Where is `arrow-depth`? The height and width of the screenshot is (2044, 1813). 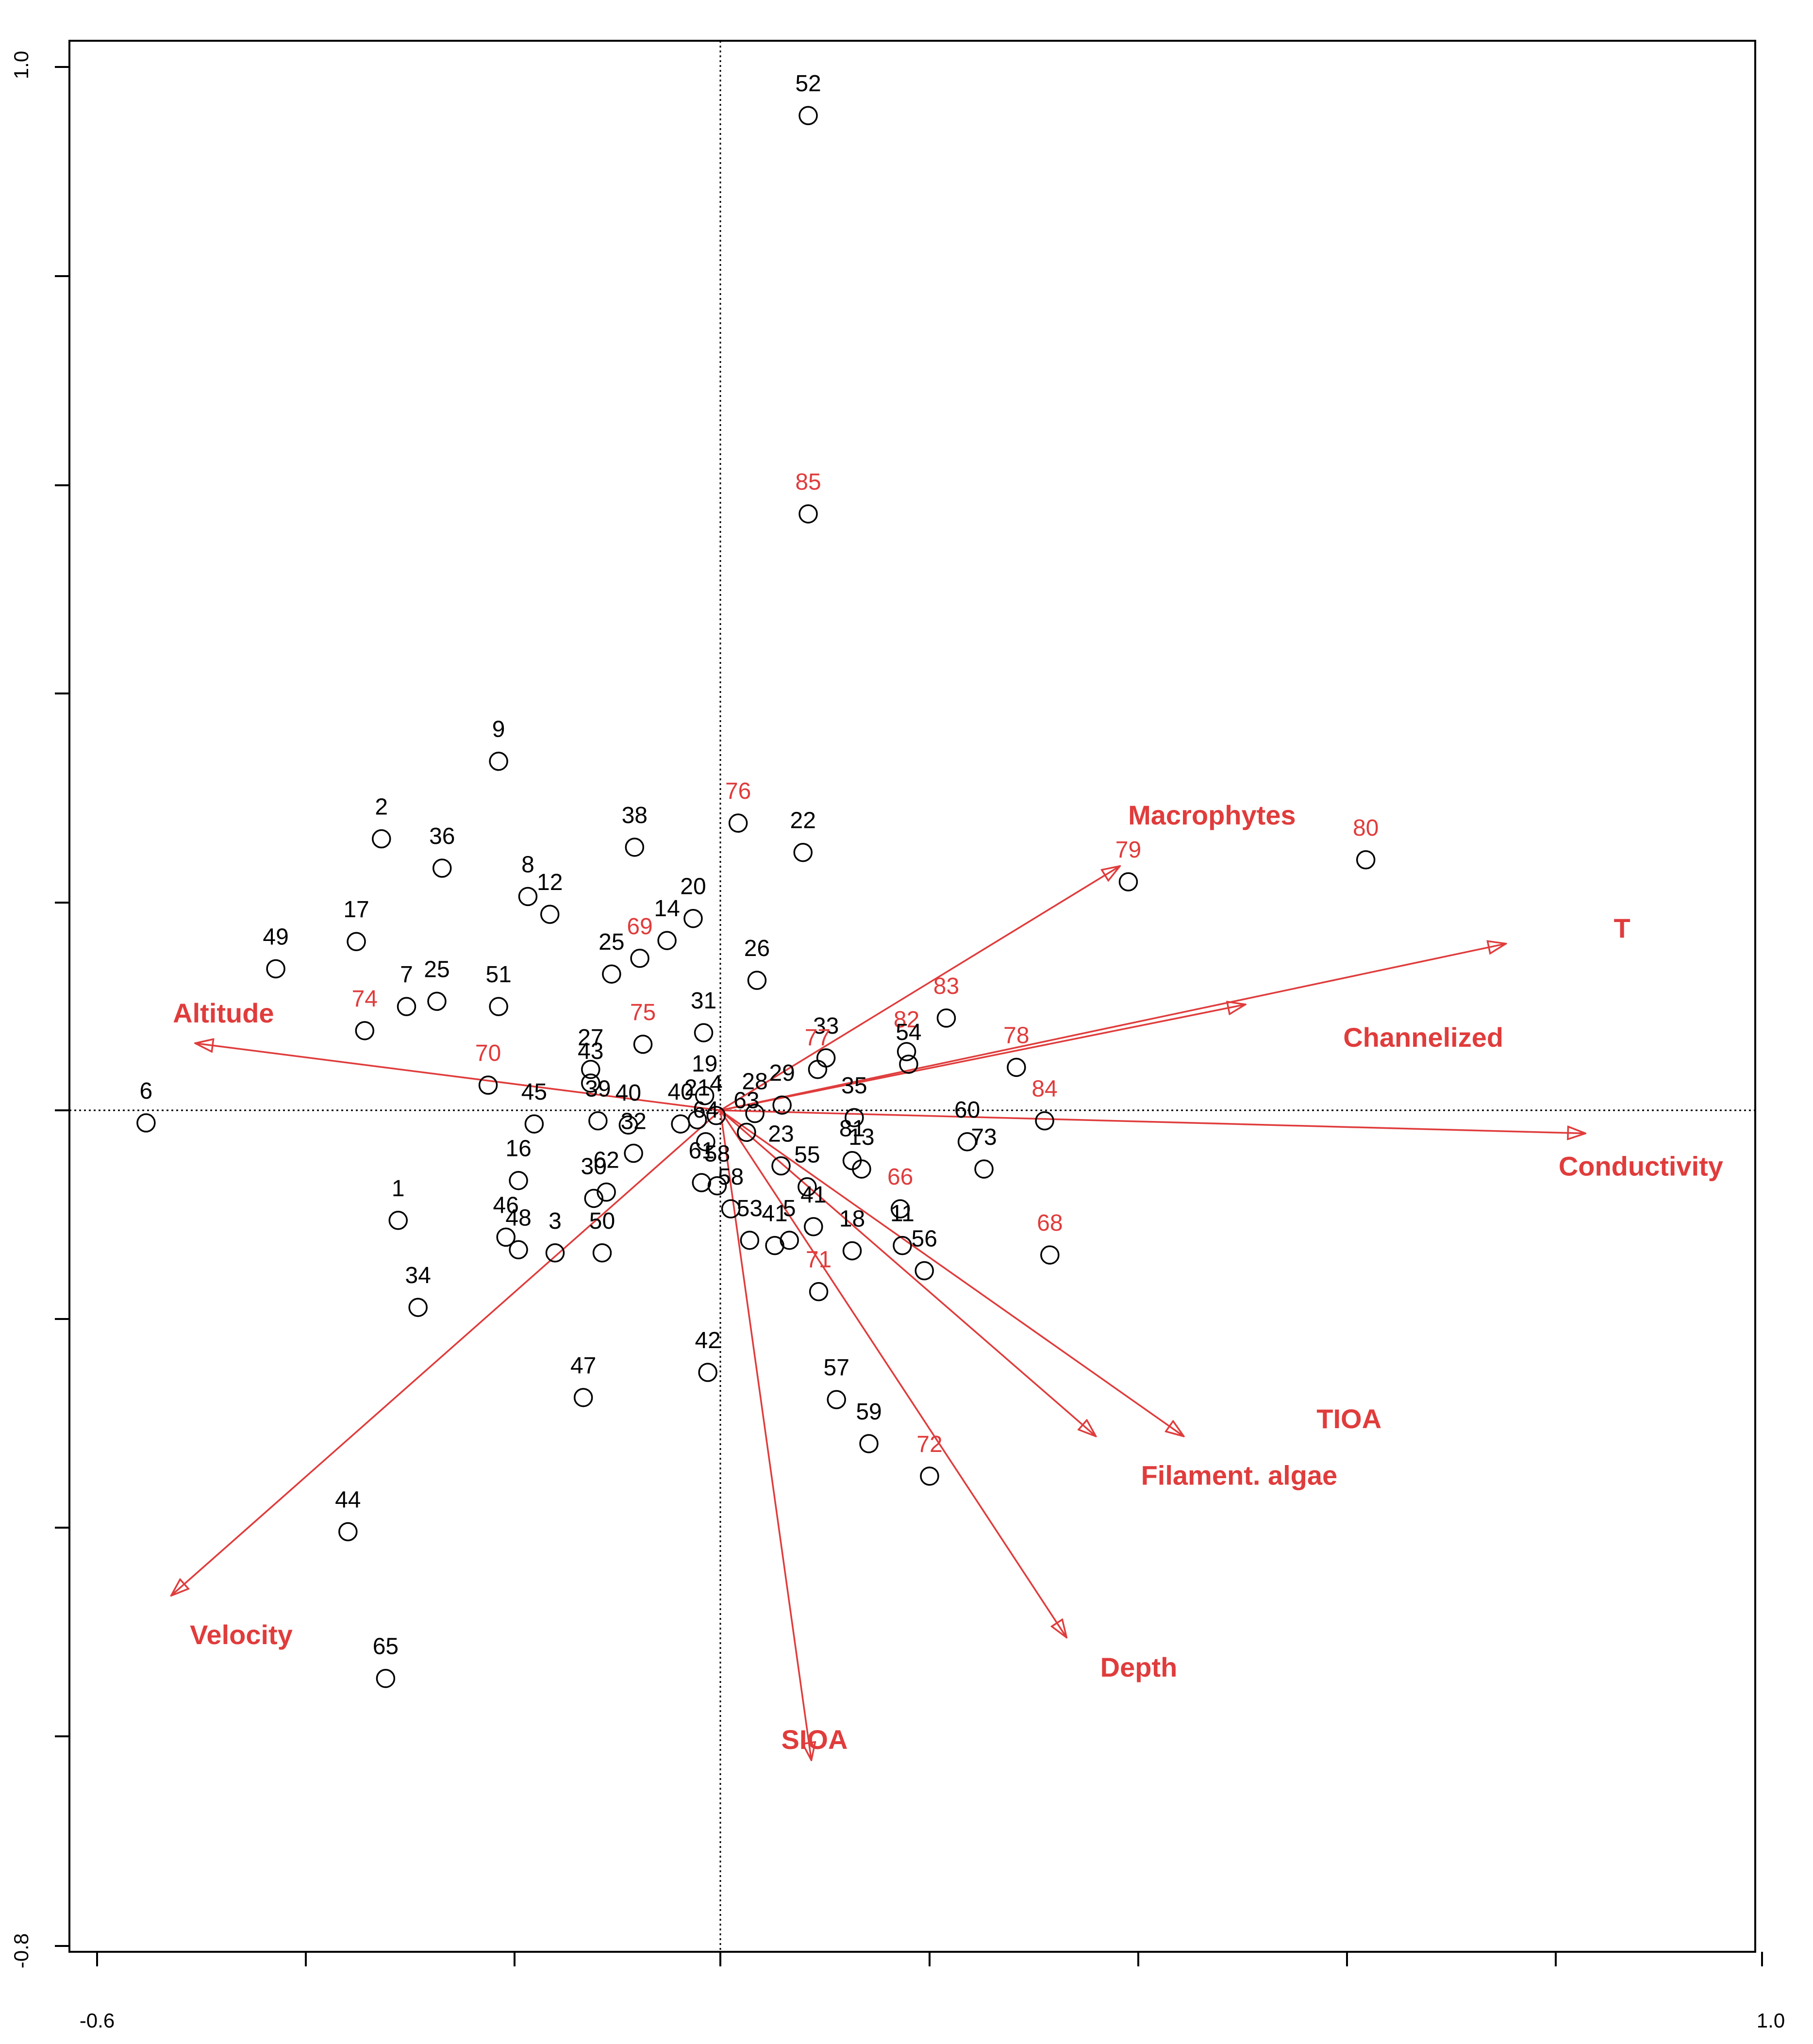
arrow-depth is located at coordinates (892, 1374).